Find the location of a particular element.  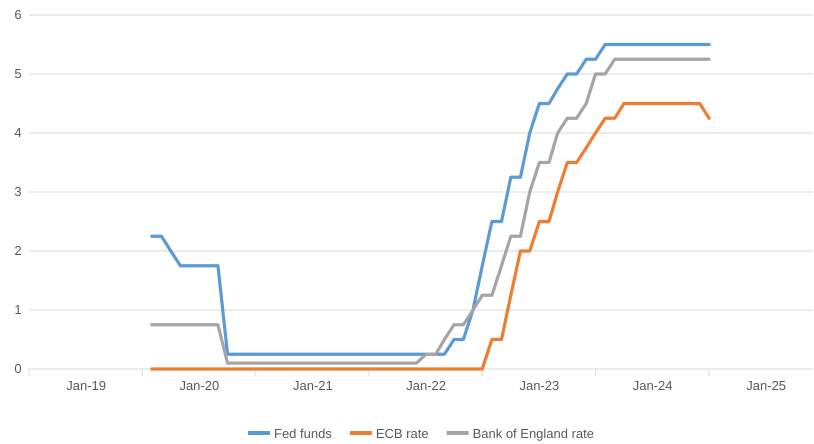

y-tick-label: 4 is located at coordinates (18, 132).